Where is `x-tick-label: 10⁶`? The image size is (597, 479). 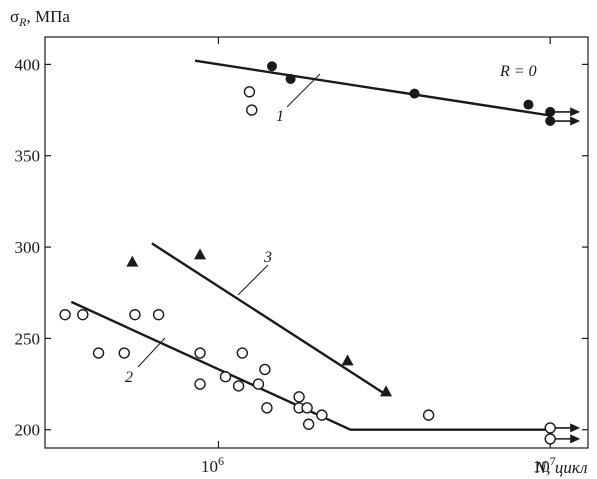
x-tick-label: 10⁶ is located at coordinates (212, 465).